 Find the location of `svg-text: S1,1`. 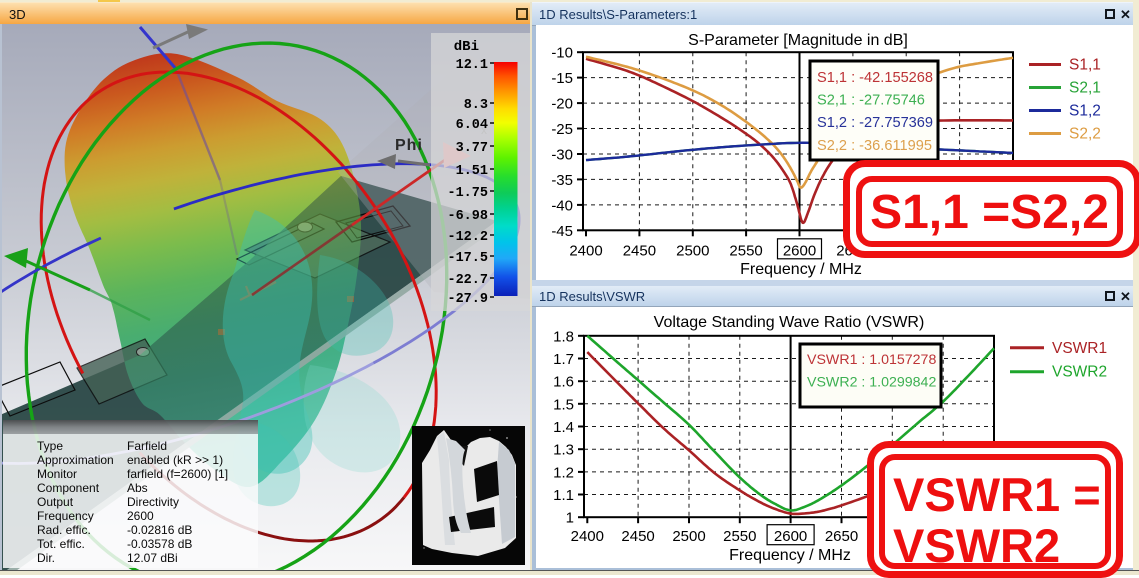

svg-text: S1,1 is located at coordinates (1085, 65).